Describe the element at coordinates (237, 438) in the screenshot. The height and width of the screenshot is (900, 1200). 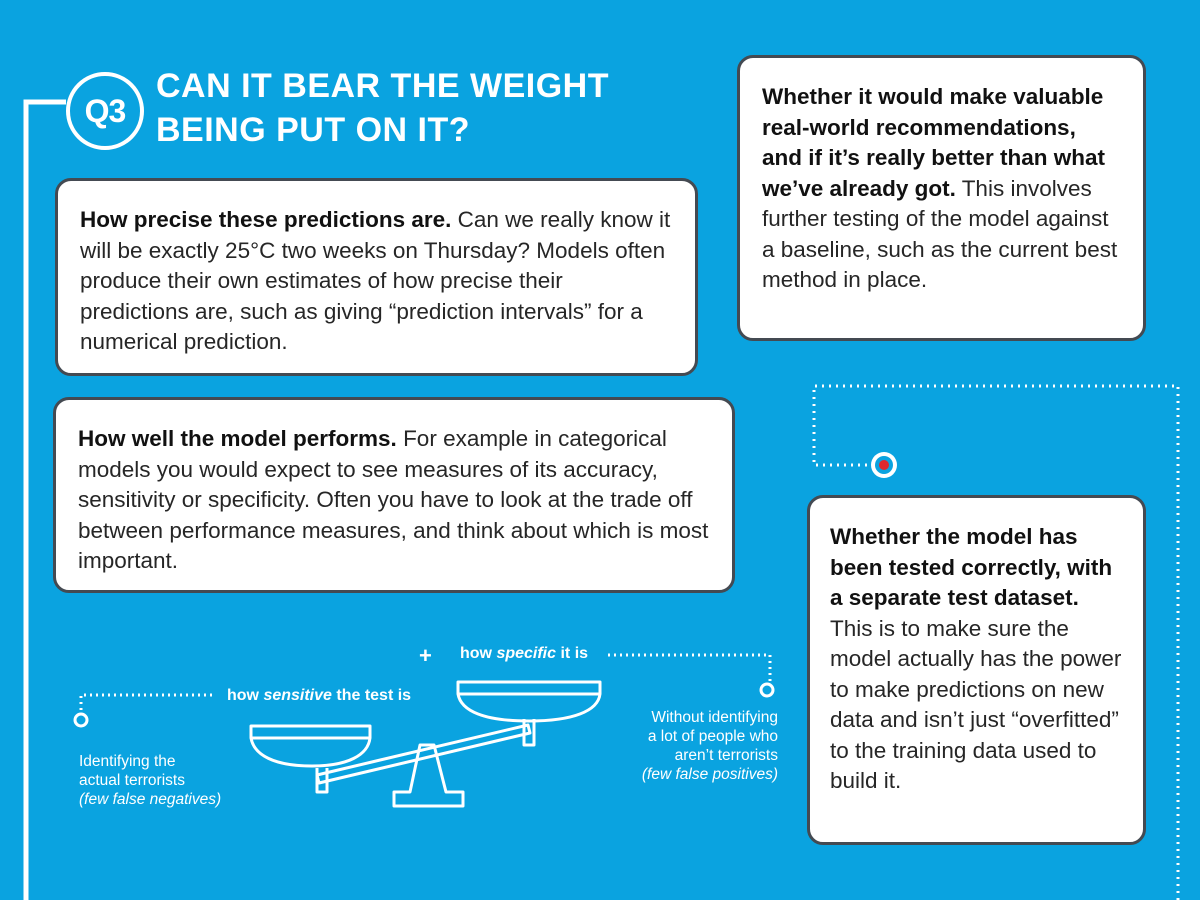
I see `card-performance-lead: How well the model performs.` at that location.